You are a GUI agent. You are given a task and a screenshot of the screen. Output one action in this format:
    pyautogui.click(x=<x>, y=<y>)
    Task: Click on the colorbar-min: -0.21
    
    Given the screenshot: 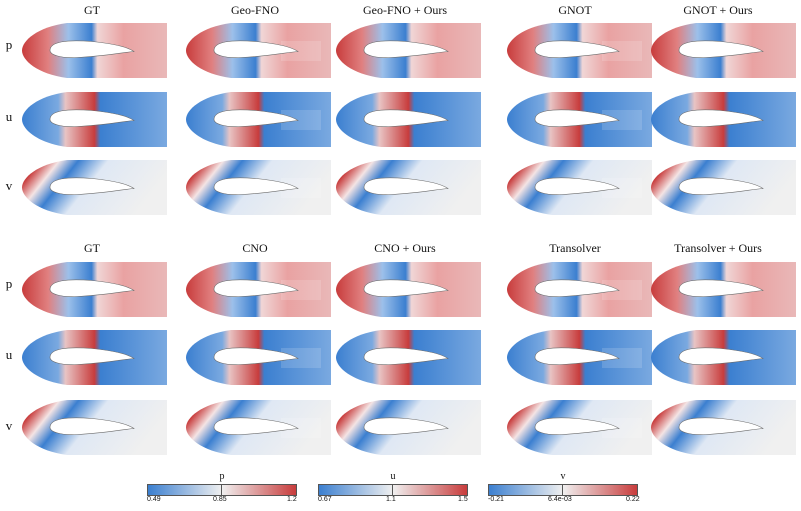 What is the action you would take?
    pyautogui.click(x=496, y=499)
    